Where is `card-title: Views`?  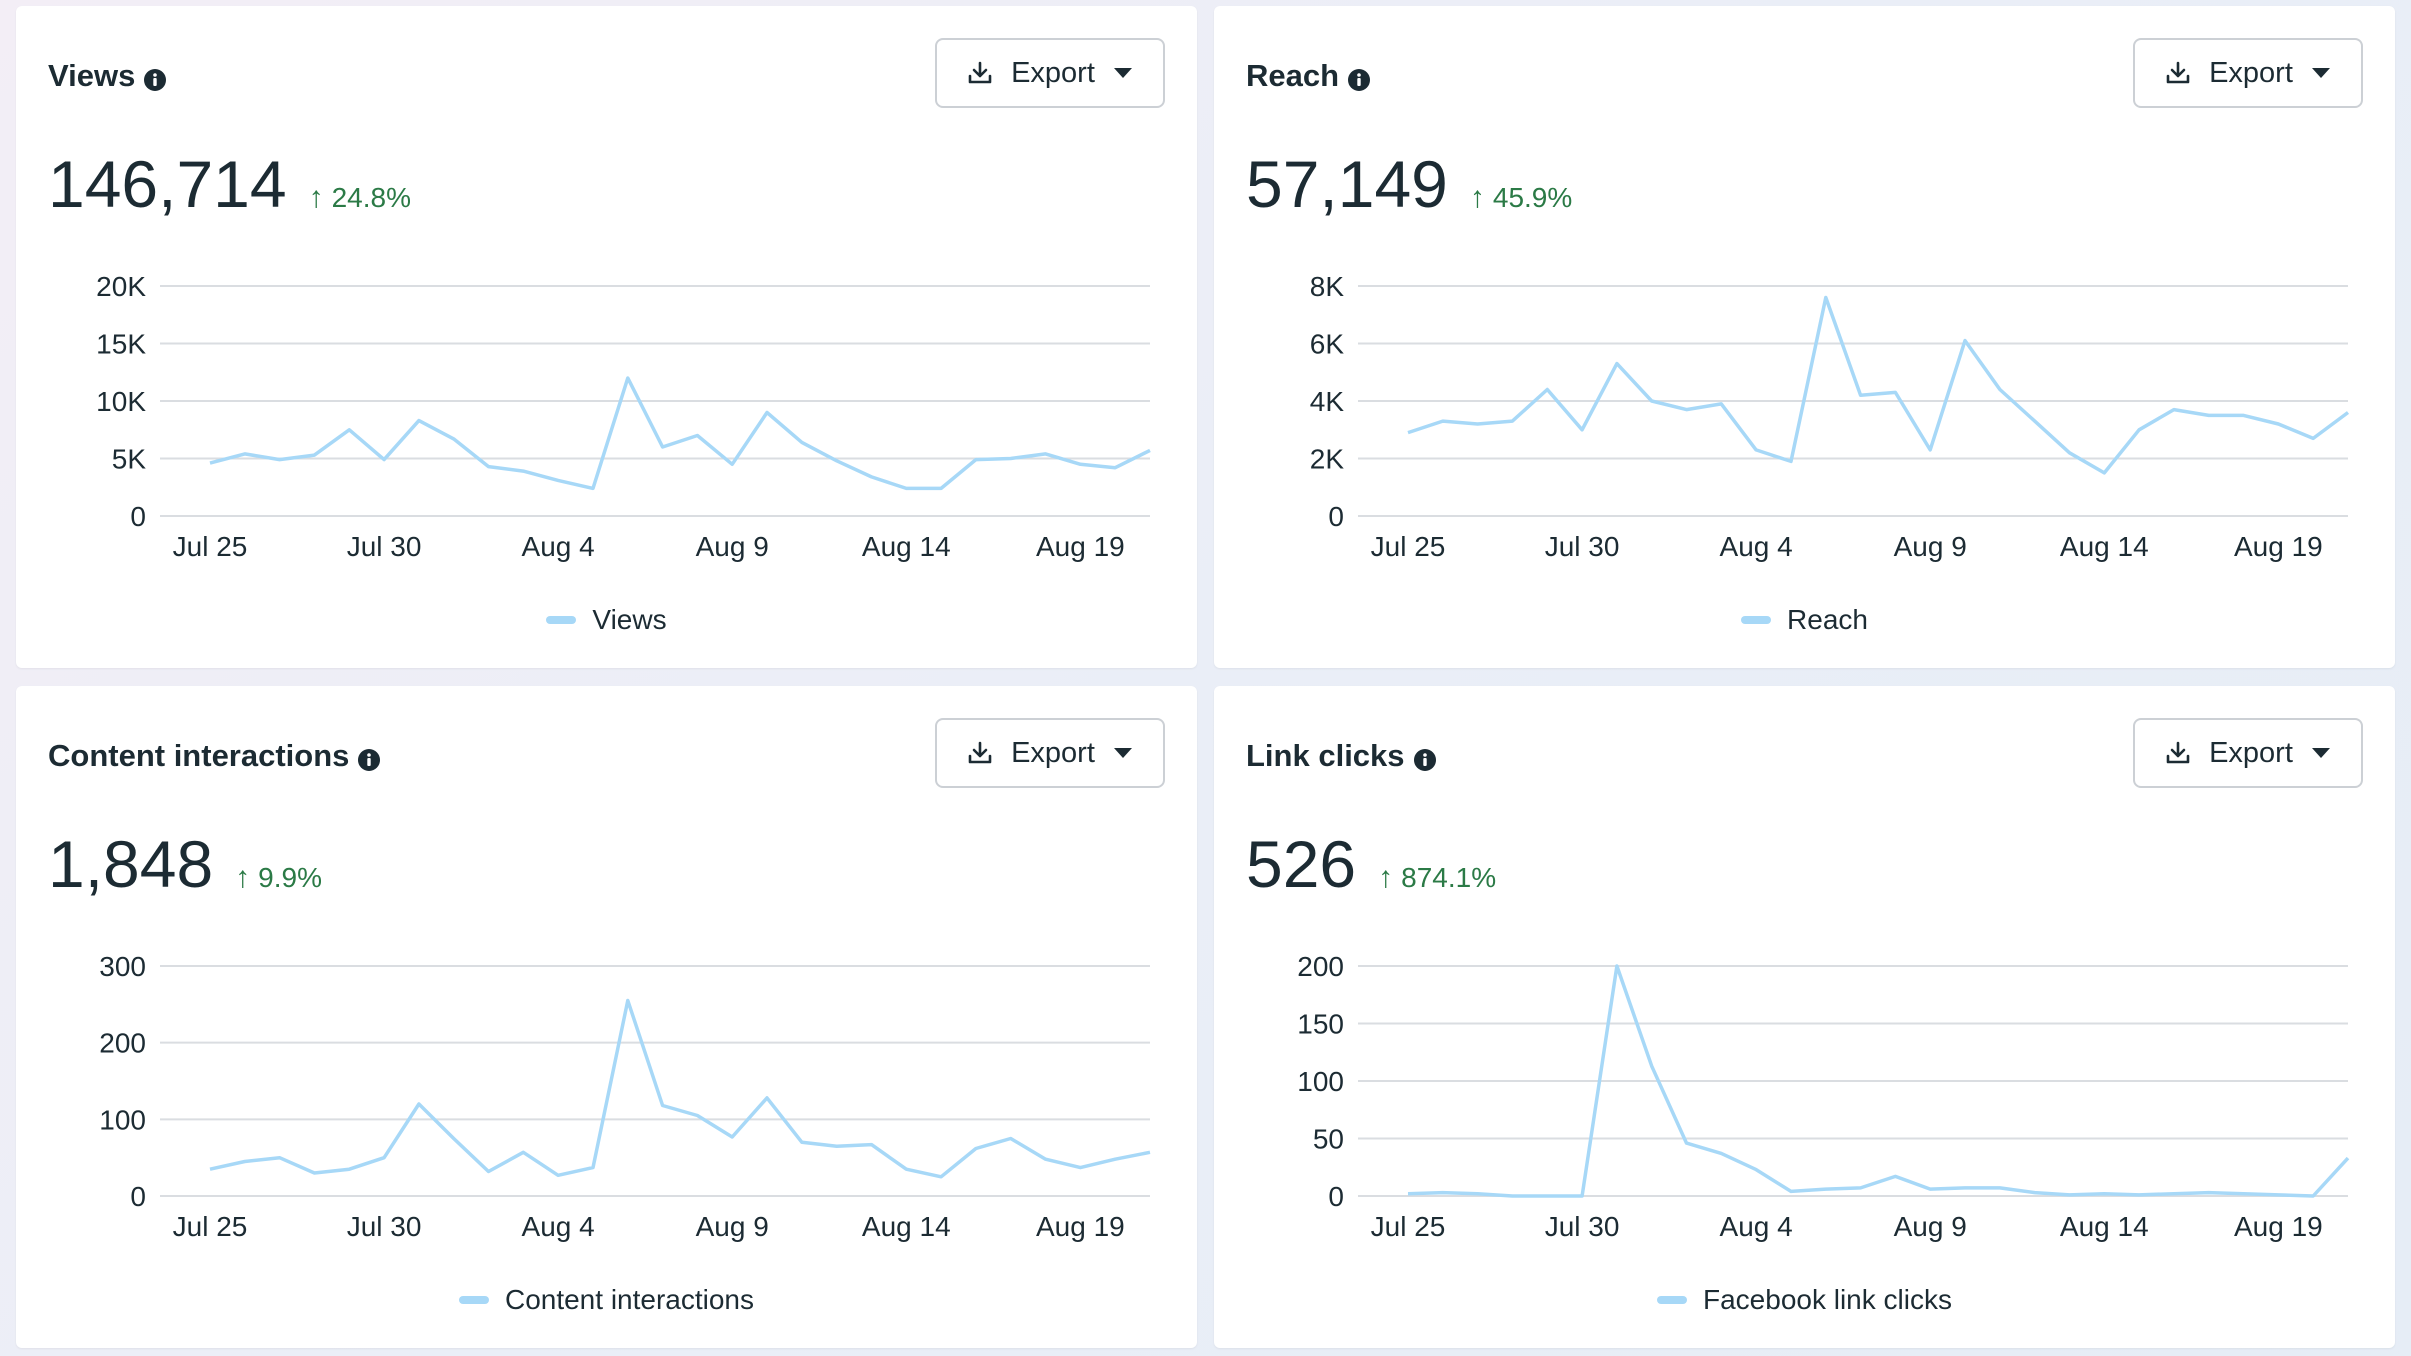 card-title: Views is located at coordinates (107, 76).